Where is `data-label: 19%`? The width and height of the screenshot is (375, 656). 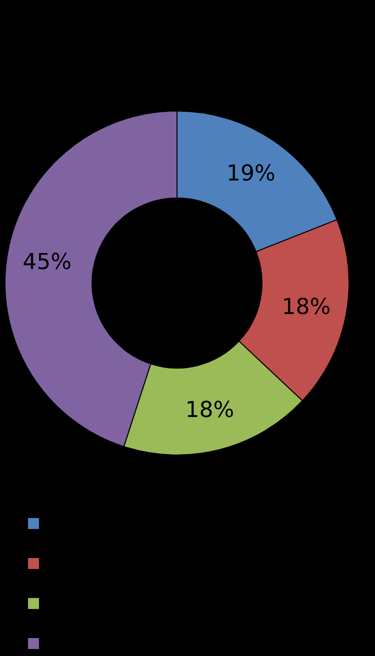 data-label: 19% is located at coordinates (251, 174).